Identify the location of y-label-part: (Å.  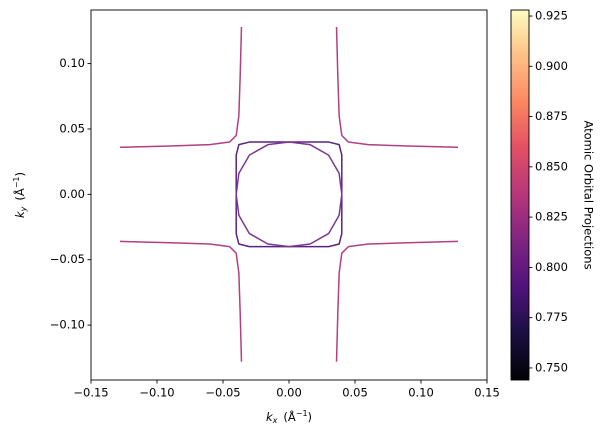
(19, 194).